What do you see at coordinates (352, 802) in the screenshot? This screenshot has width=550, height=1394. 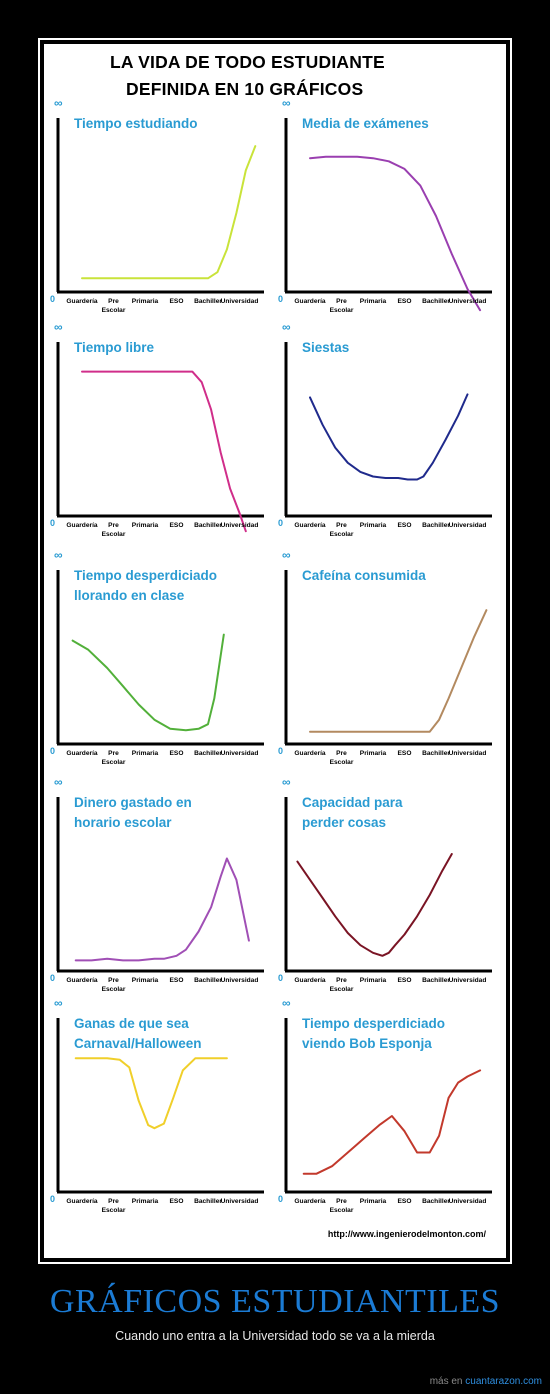 I see `chart-title-line: Capacidad para` at bounding box center [352, 802].